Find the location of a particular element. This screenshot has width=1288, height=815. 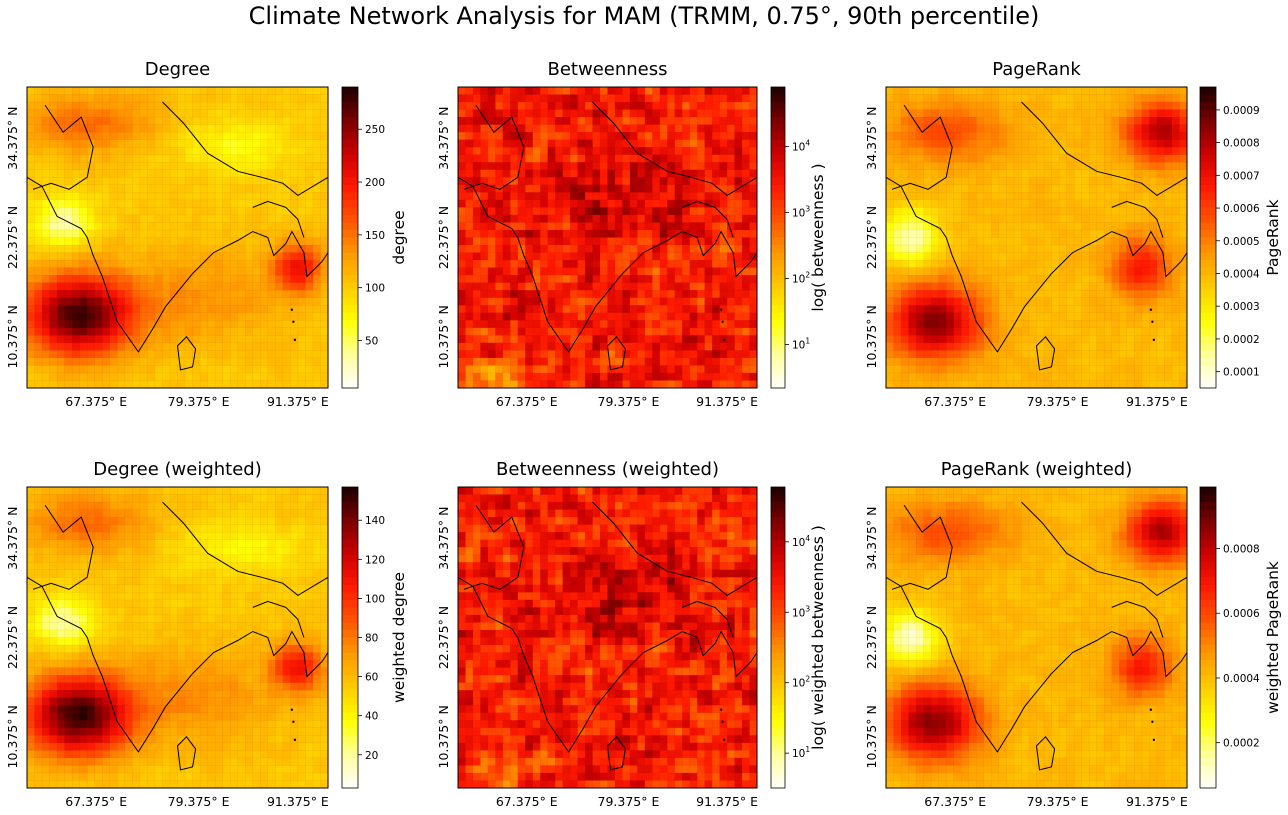

island-dot is located at coordinates (292, 309).